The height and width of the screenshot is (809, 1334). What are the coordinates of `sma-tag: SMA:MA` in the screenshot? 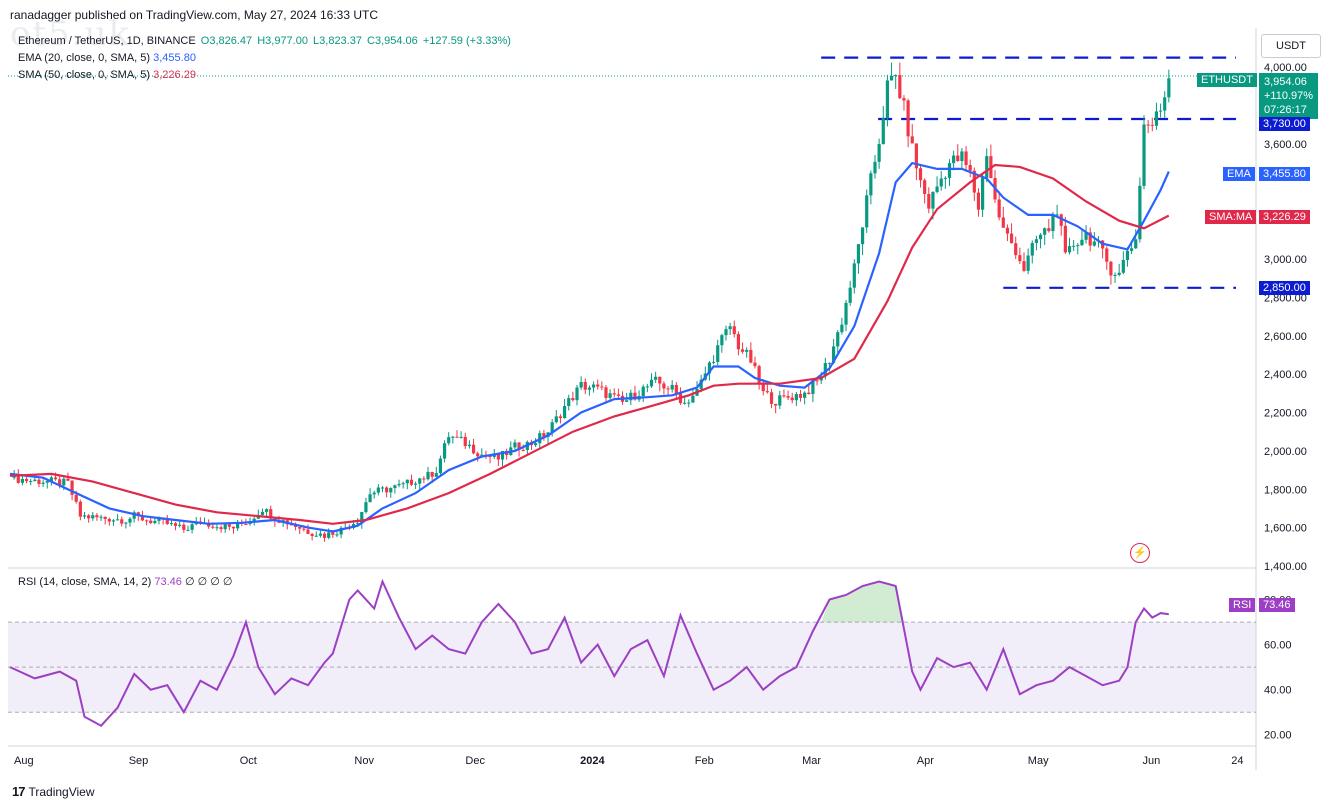 It's located at (1231, 217).